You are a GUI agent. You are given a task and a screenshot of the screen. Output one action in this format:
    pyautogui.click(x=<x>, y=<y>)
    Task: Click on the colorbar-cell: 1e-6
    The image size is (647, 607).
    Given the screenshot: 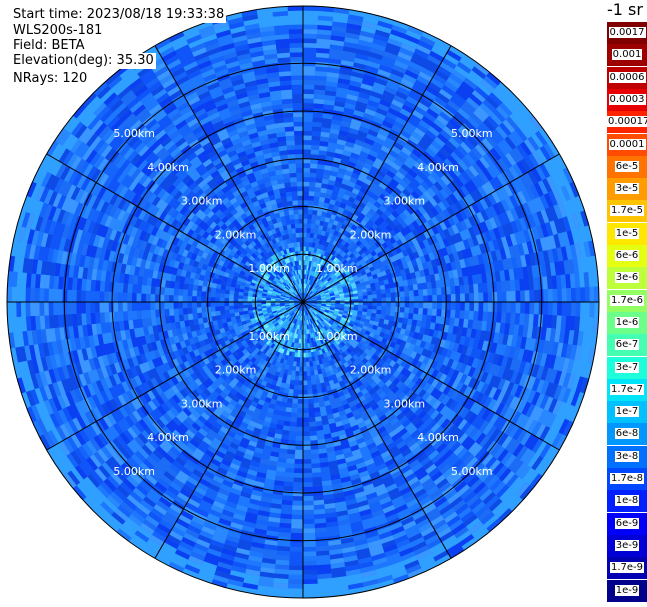 What is the action you would take?
    pyautogui.click(x=627, y=322)
    